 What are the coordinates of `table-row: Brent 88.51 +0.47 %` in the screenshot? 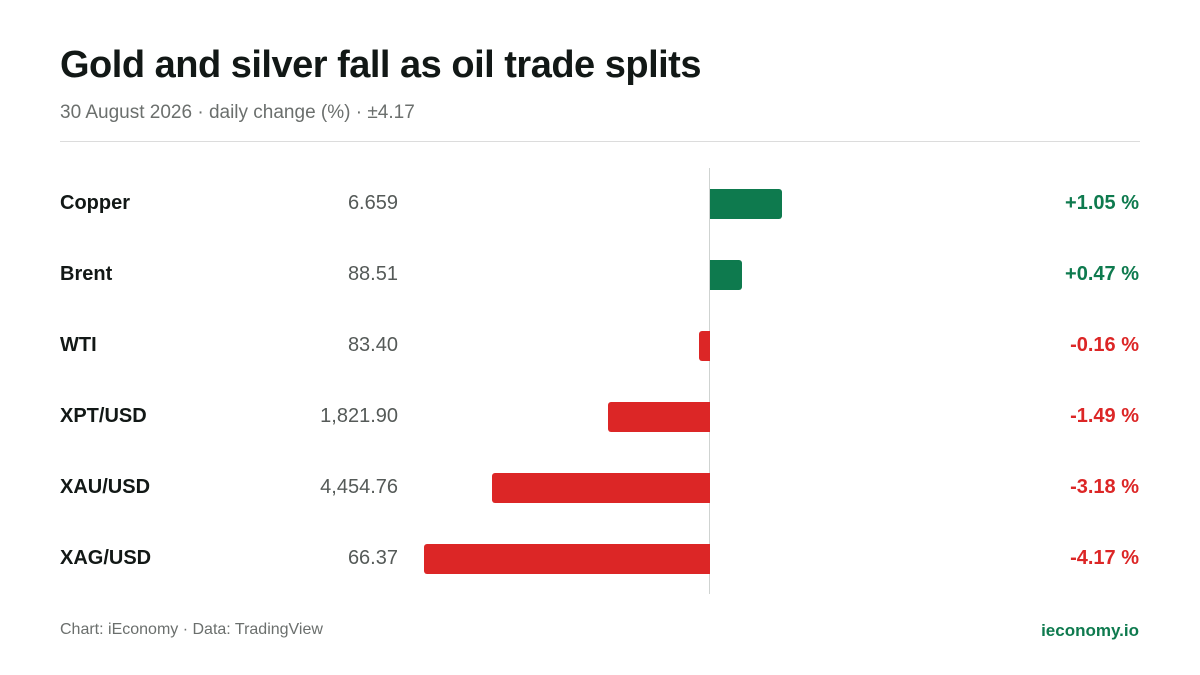 It's located at (600, 274).